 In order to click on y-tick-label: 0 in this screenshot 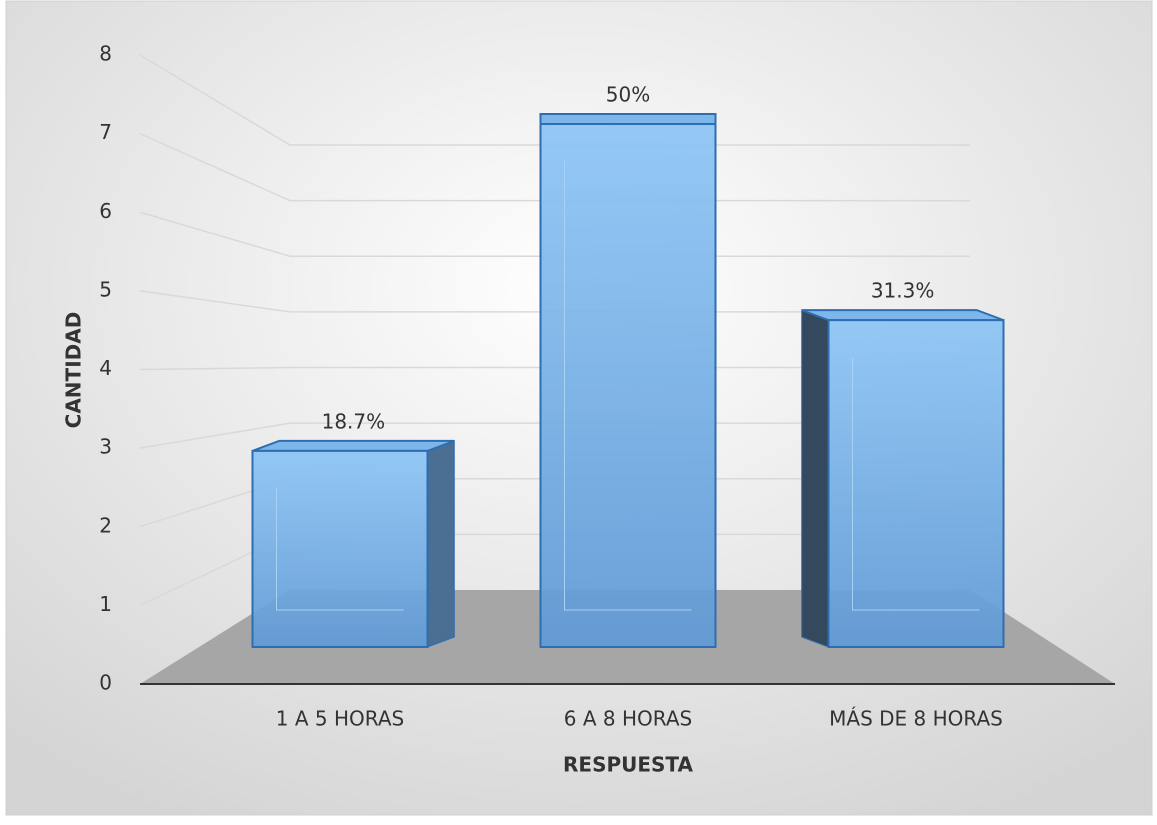, I will do `click(105, 683)`.